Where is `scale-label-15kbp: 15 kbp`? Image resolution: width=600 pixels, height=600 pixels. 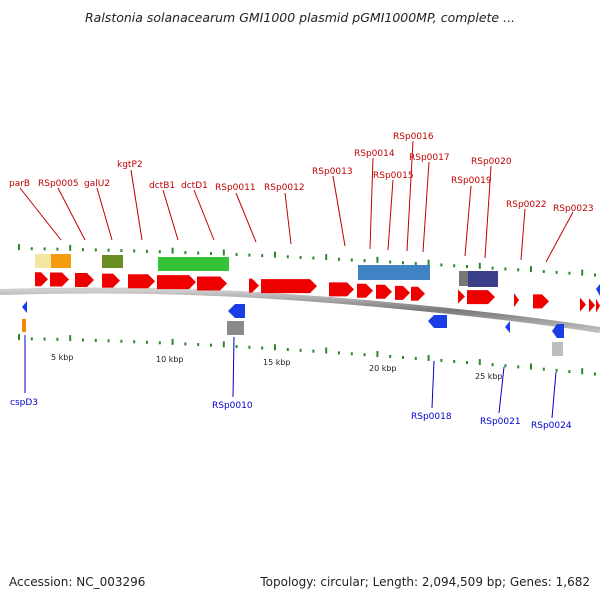
scale-label-15kbp: 15 kbp is located at coordinates (277, 362).